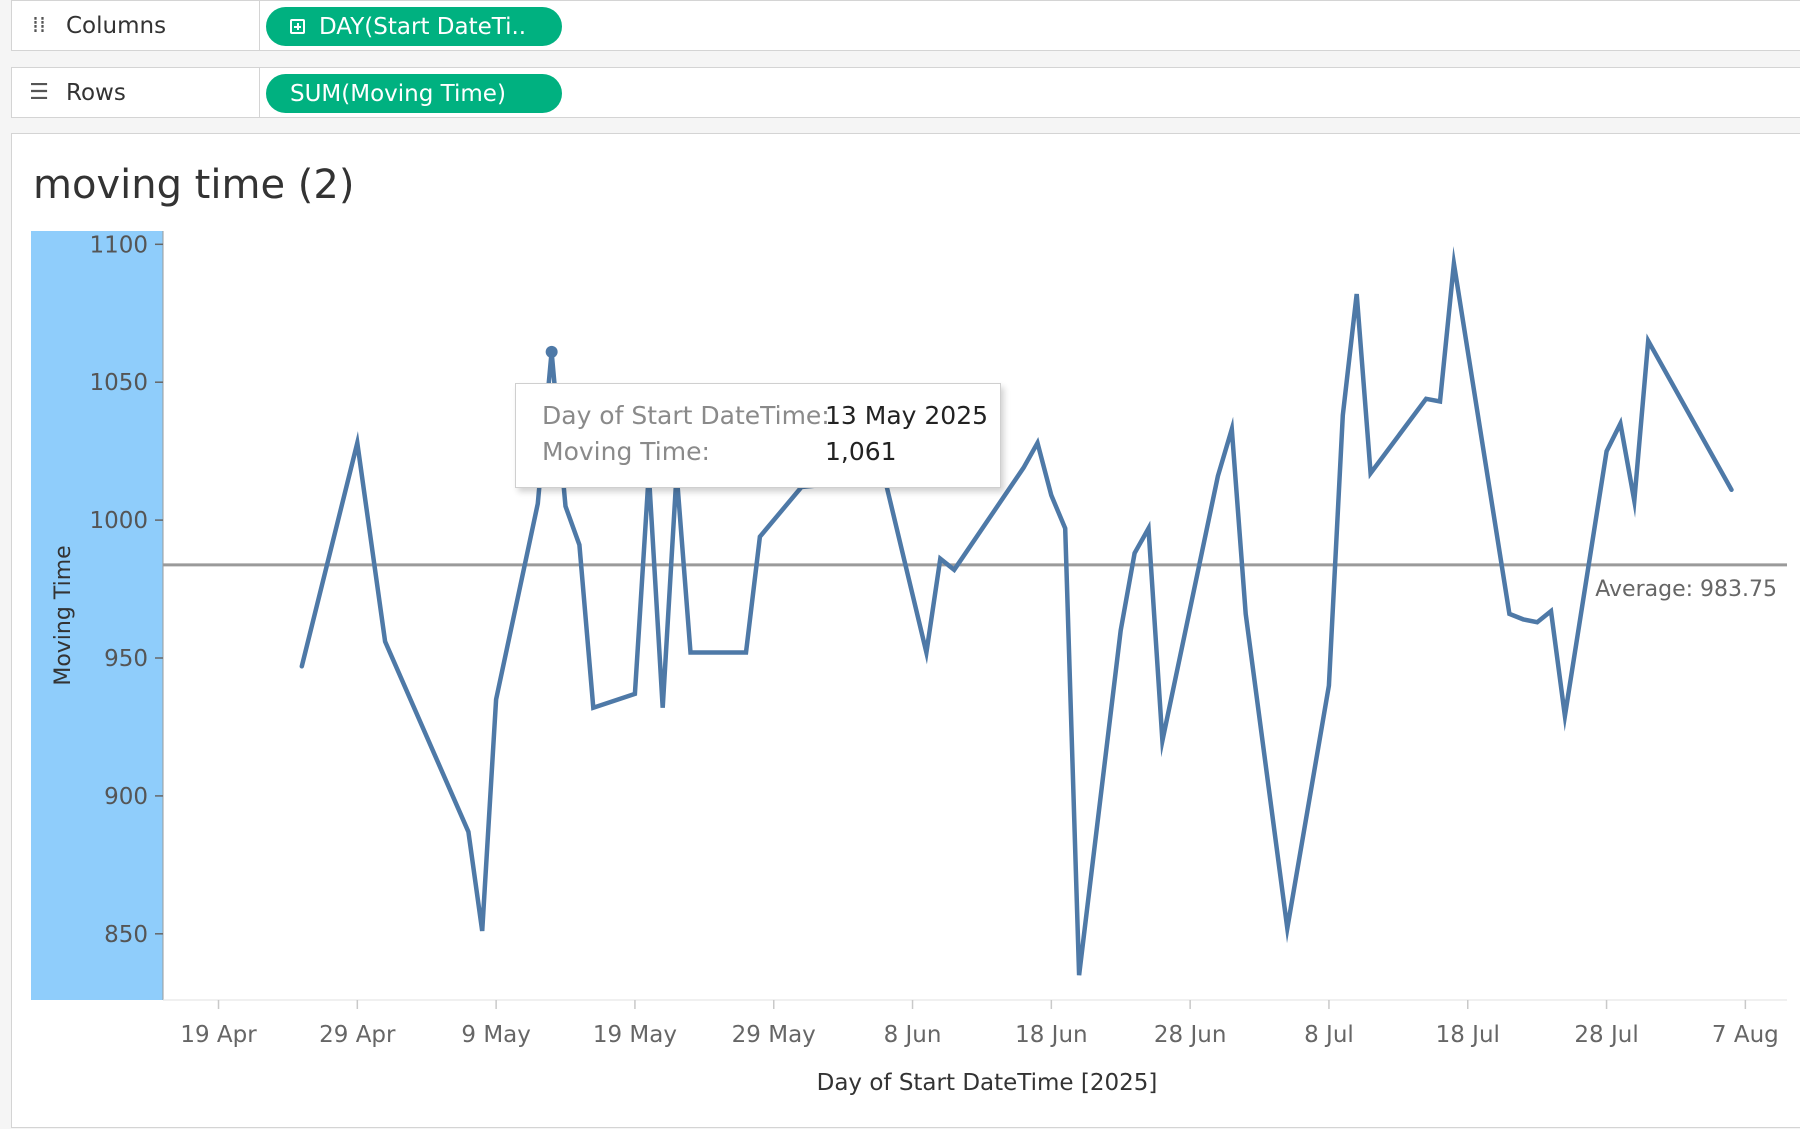  Describe the element at coordinates (1468, 1035) in the screenshot. I see `x-tick-label: 18 Jul` at that location.